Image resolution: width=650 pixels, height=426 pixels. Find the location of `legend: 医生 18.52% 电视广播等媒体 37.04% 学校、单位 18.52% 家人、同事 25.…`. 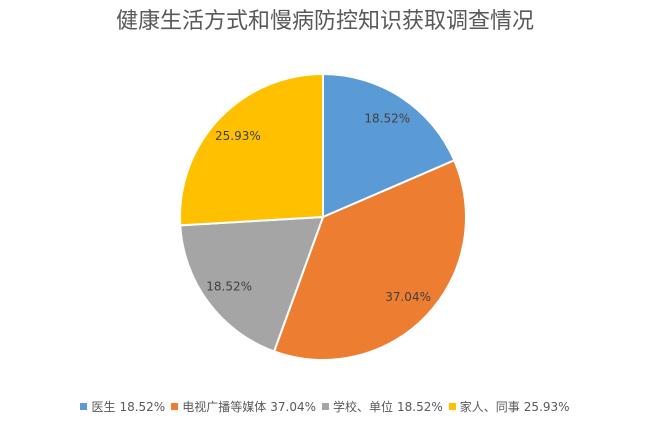

legend: 医生 18.52% 电视广播等媒体 37.04% 学校、单位 18.52% 家人、同事 25.… is located at coordinates (325, 406).